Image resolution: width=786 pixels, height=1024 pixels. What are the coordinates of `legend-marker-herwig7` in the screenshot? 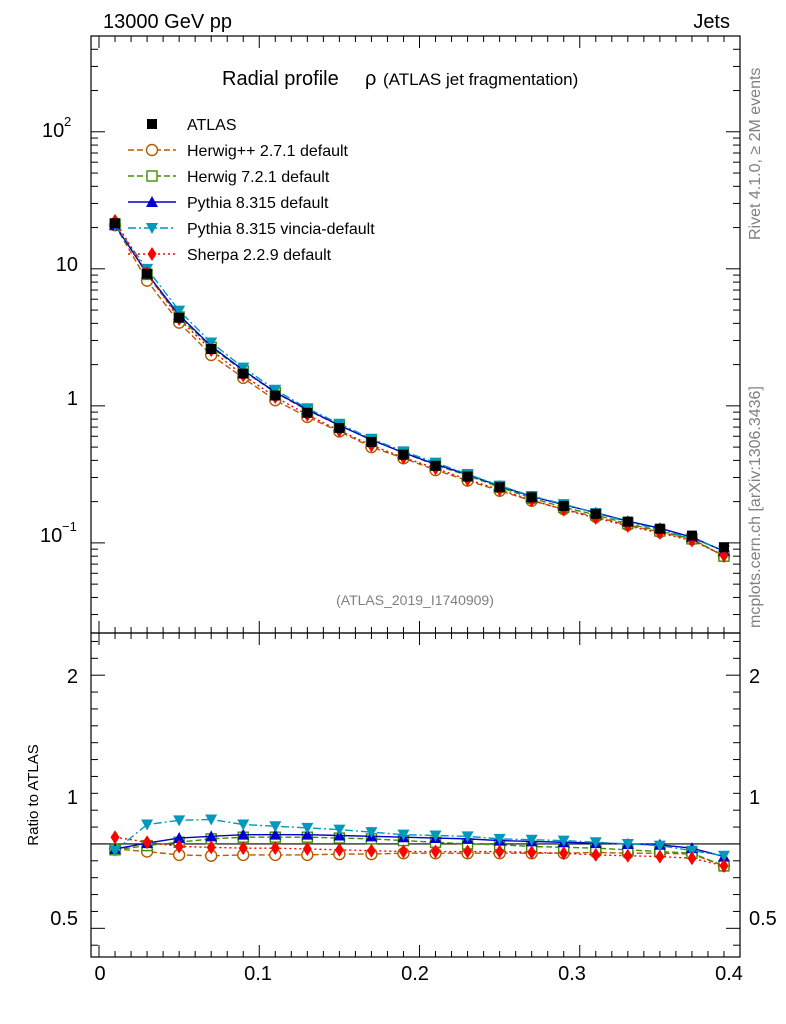 It's located at (152, 176).